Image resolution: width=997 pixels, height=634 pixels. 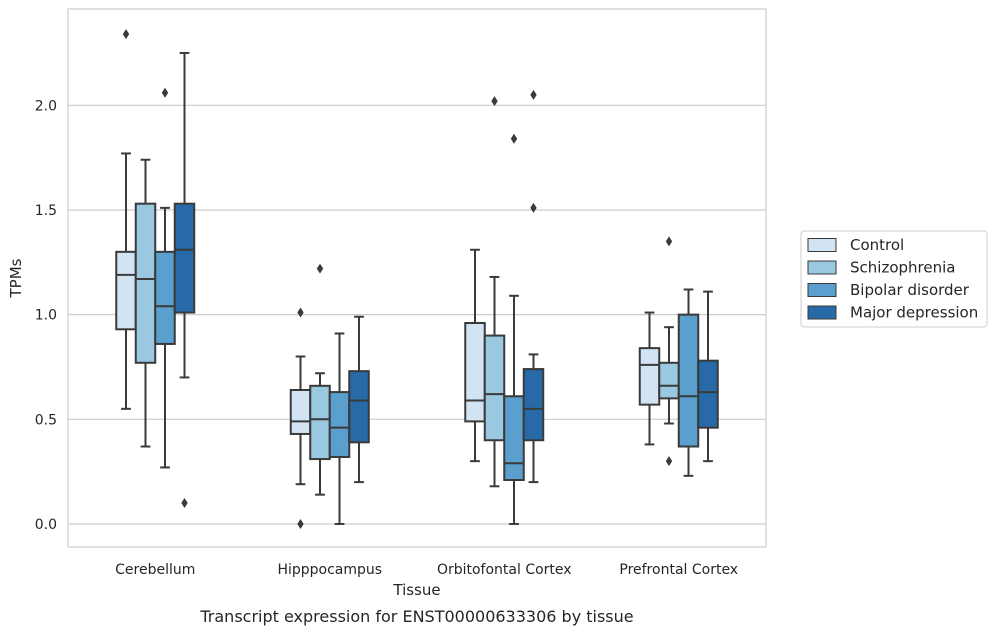 I want to click on y-tick-label: 1.5, so click(x=46, y=211).